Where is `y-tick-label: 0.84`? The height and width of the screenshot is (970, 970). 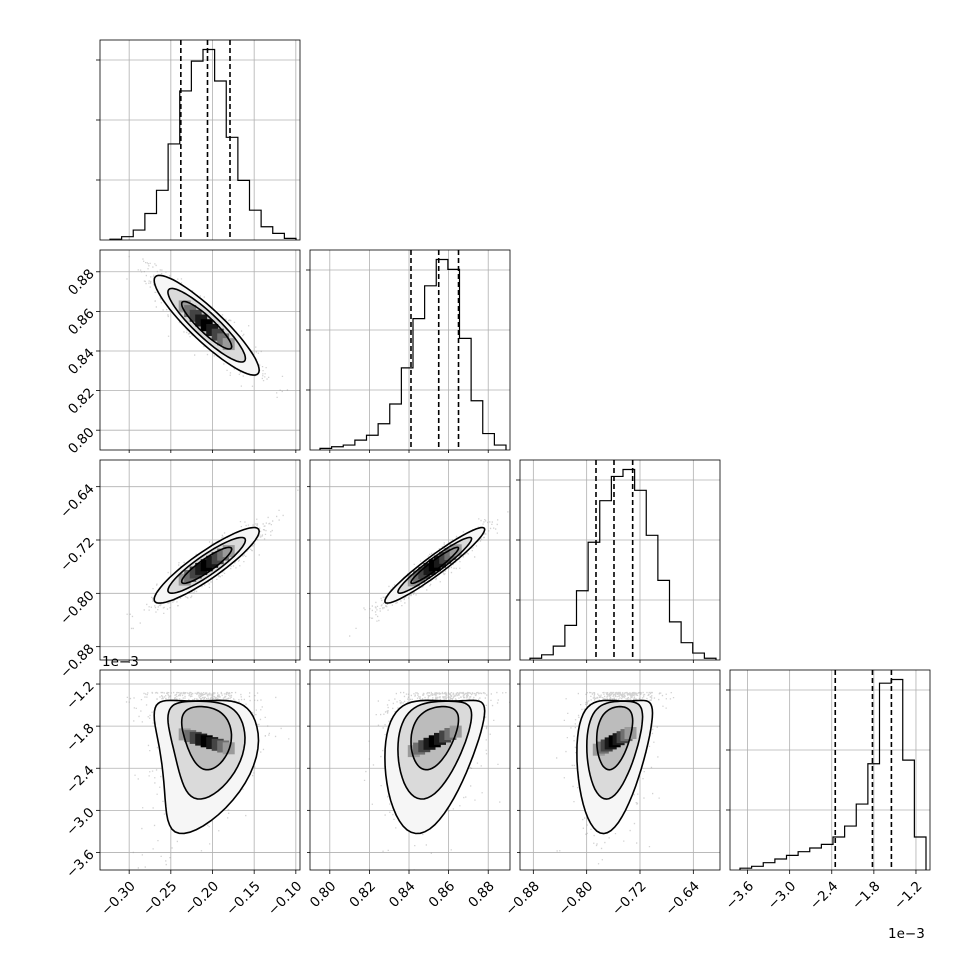 y-tick-label: 0.84 is located at coordinates (81, 361).